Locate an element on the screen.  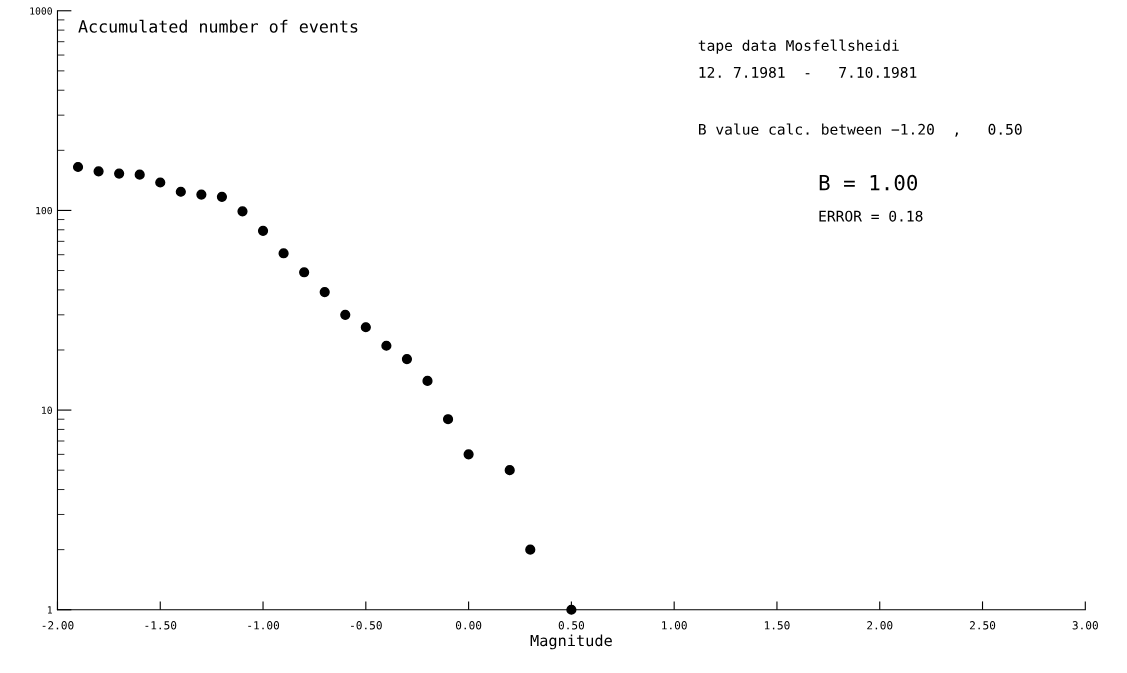
y-tick-label: 1 is located at coordinates (49, 610).